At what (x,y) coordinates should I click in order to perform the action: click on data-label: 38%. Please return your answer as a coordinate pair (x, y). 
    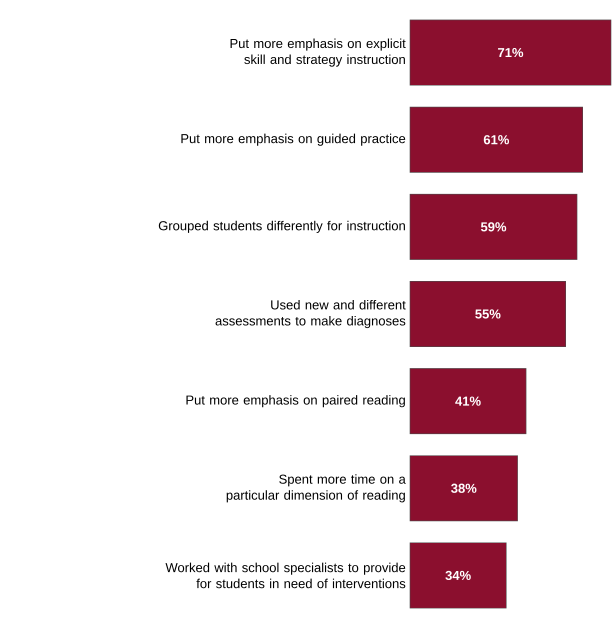
    Looking at the image, I should click on (463, 488).